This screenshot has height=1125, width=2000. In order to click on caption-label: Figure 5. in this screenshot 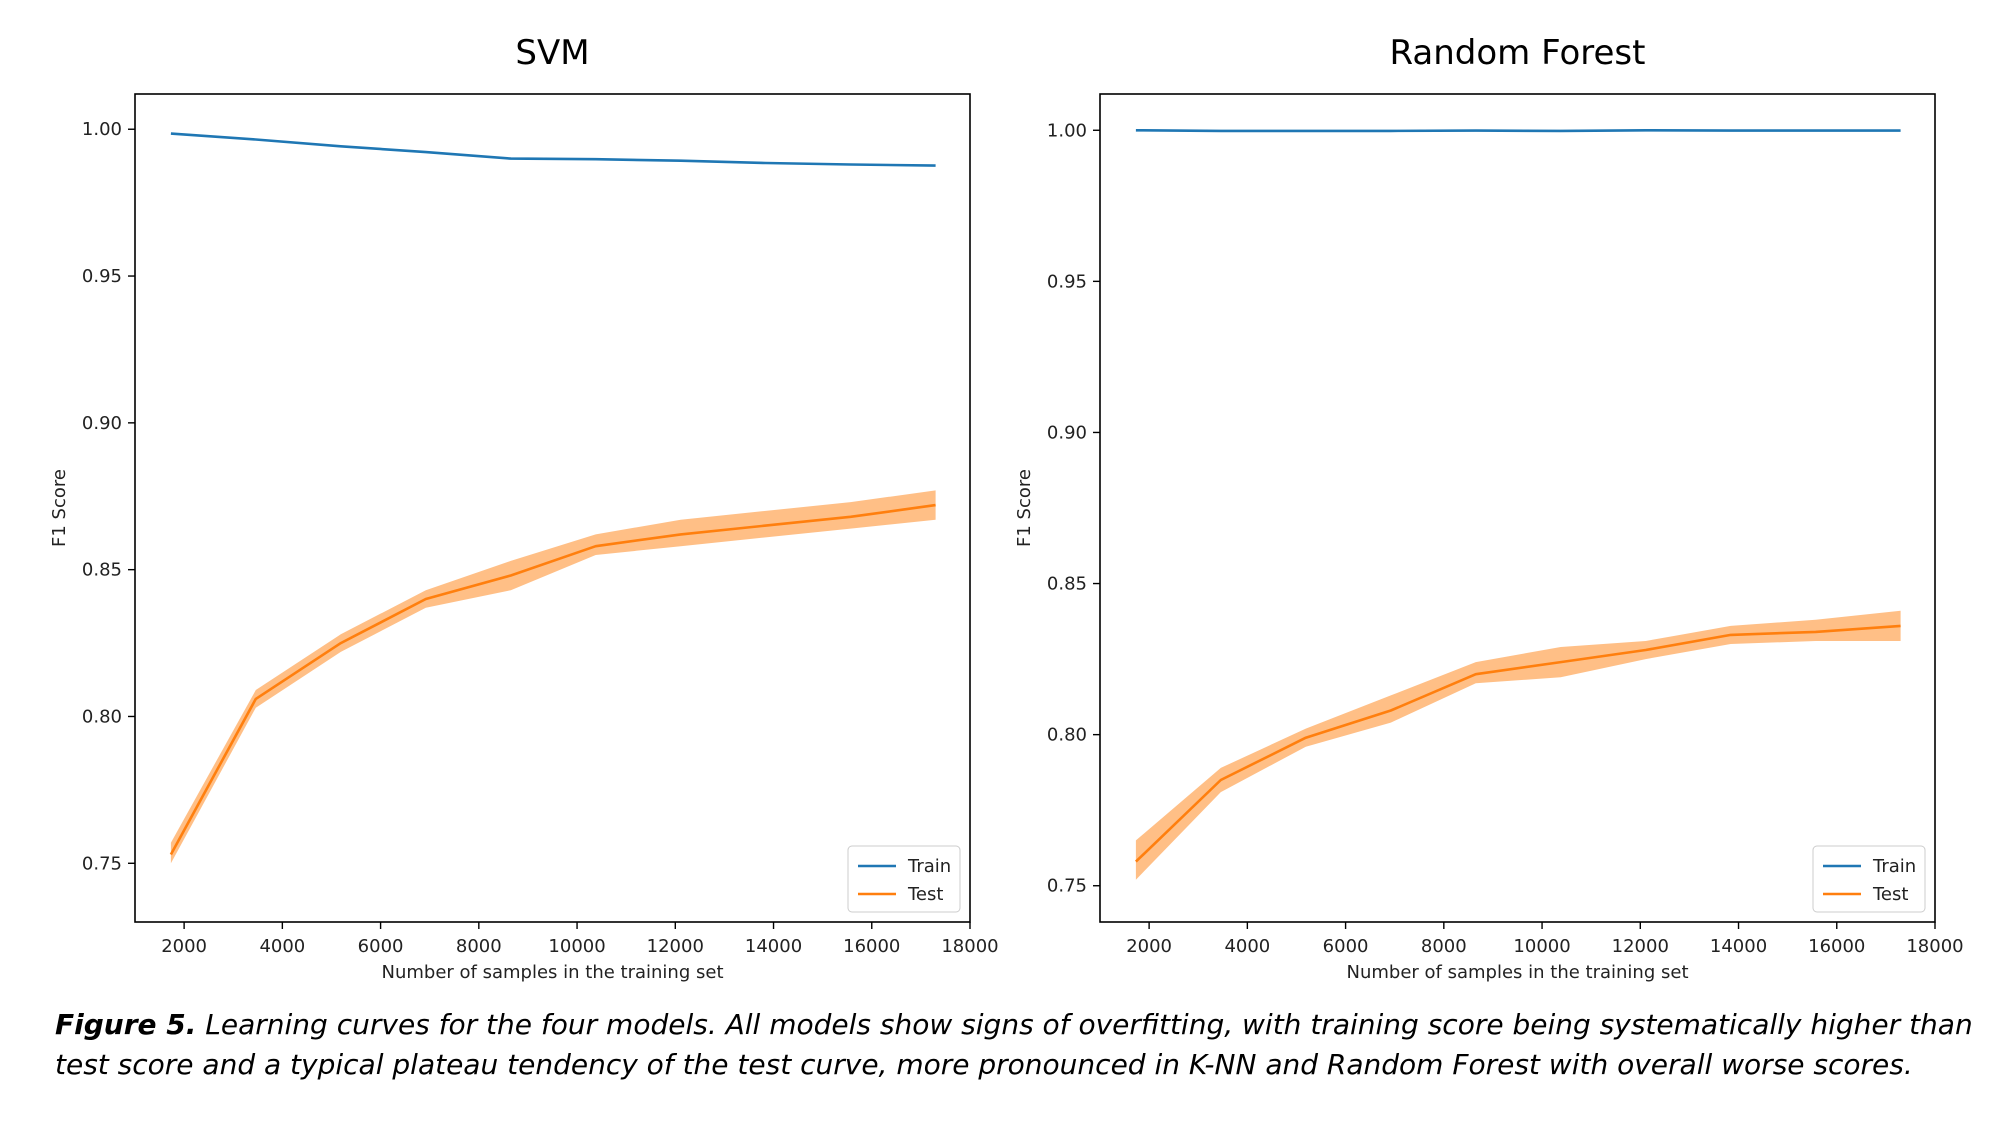, I will do `click(126, 1024)`.